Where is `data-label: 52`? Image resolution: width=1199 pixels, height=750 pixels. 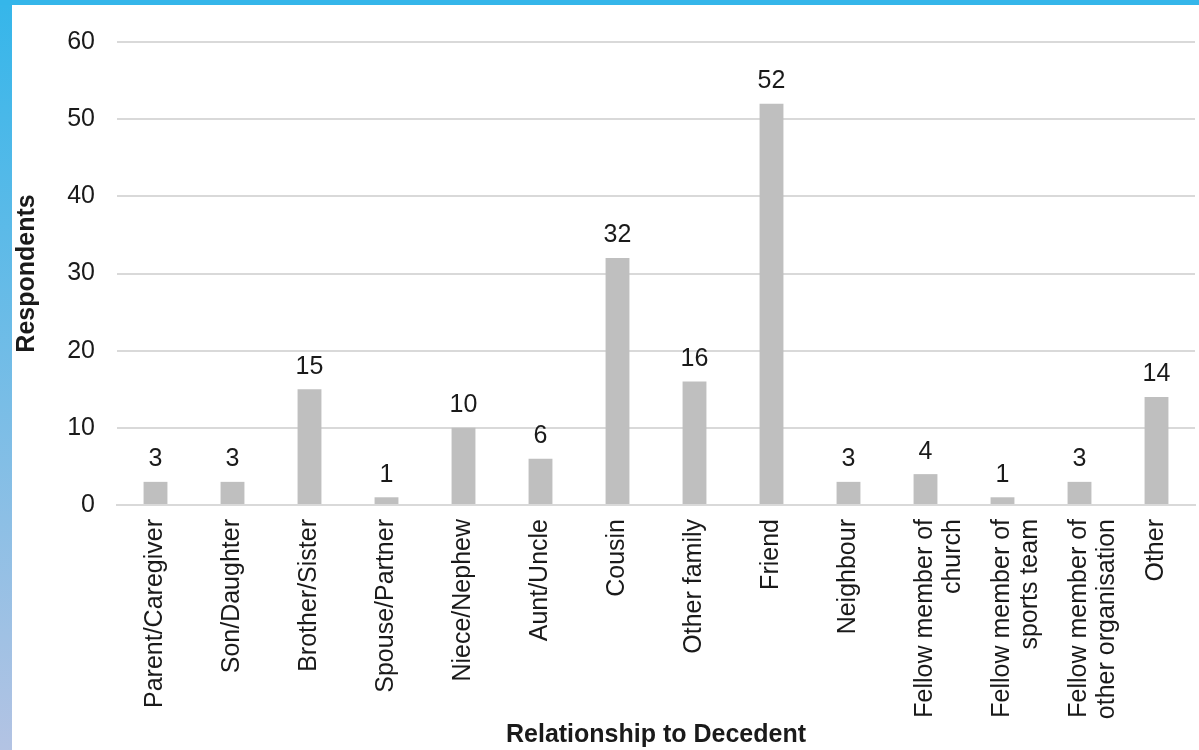
data-label: 52 is located at coordinates (771, 79).